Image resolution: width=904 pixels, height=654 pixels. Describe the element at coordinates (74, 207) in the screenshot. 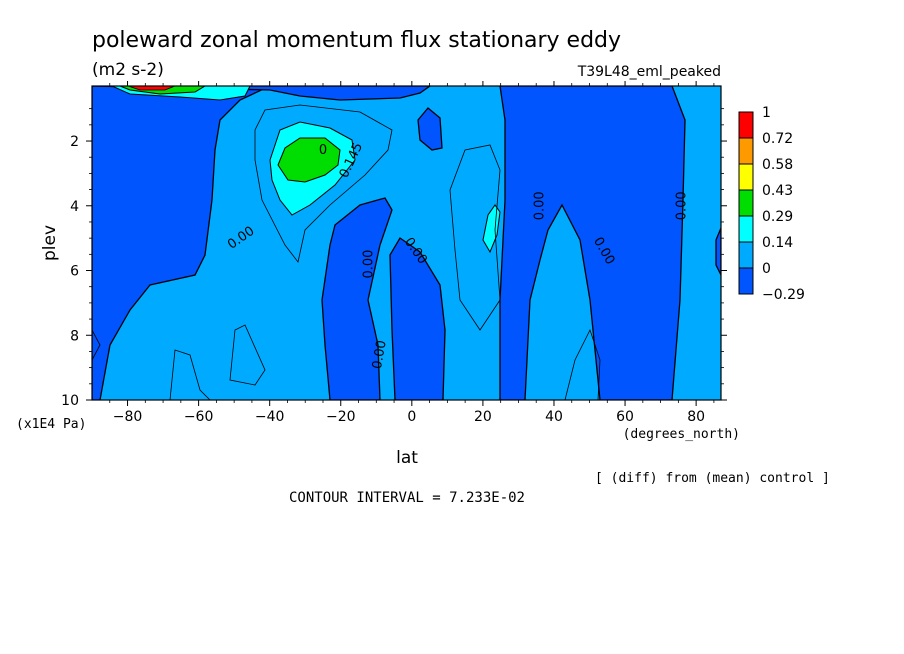

I see `y-tick-label: 4` at that location.